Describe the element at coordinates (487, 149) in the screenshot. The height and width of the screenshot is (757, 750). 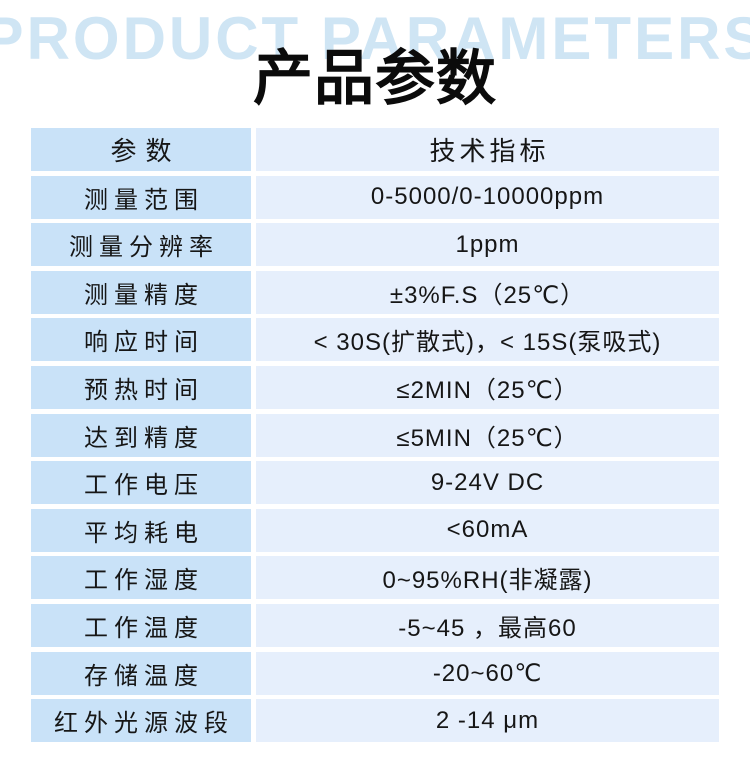
I see `column-header-spec: 技术指标` at that location.